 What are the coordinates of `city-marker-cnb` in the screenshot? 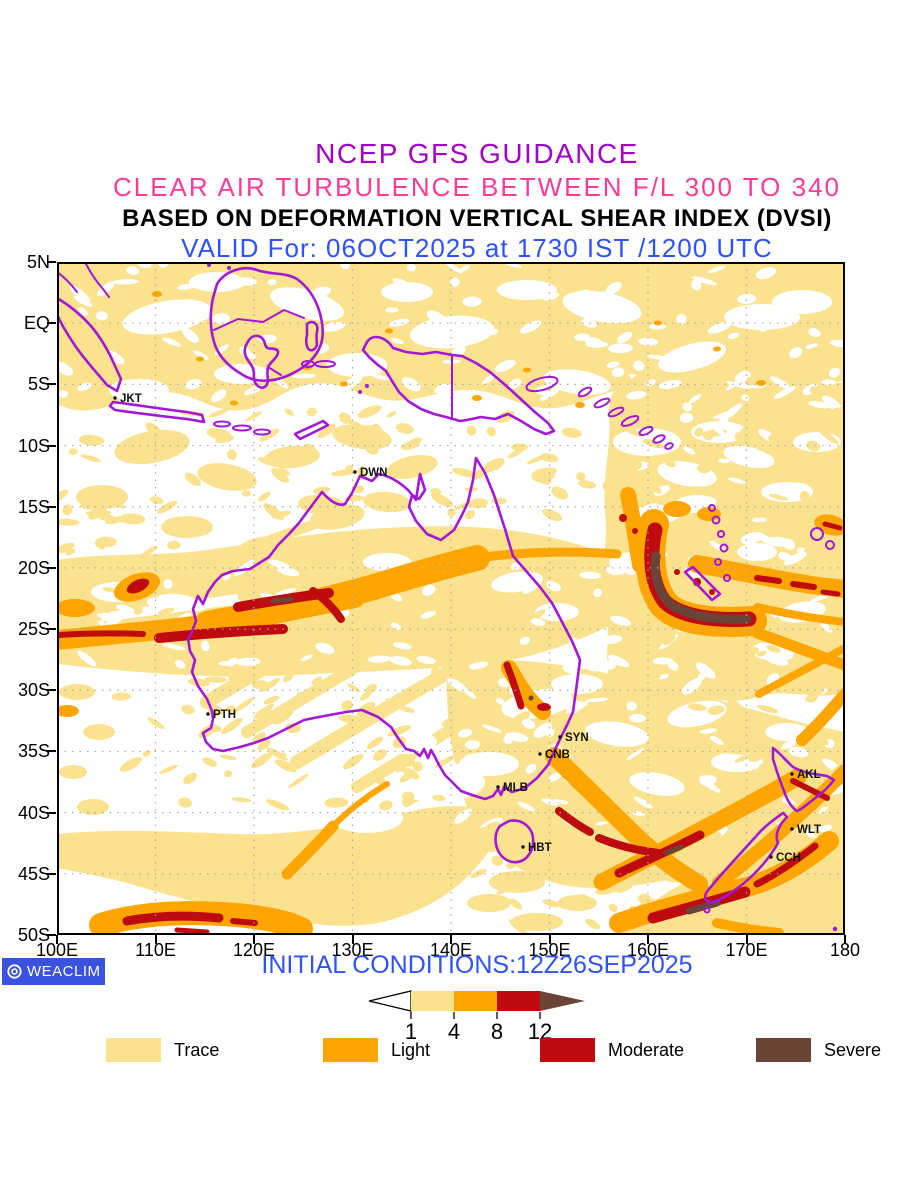 It's located at (540, 754).